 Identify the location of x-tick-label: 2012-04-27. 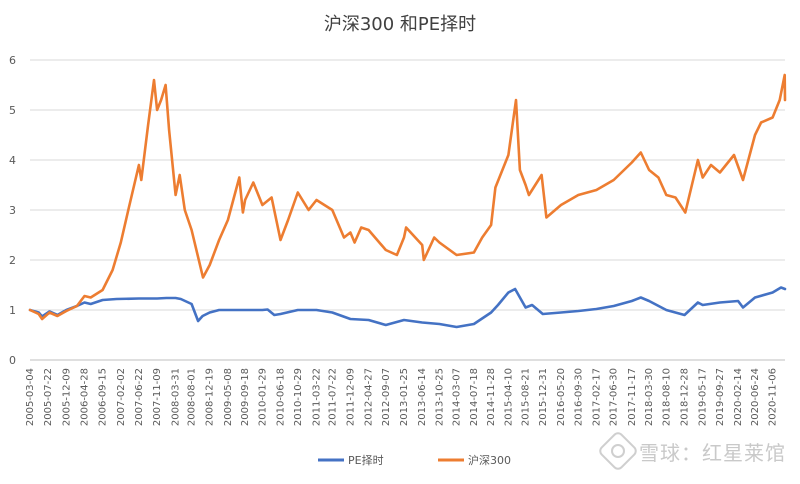
(369, 397).